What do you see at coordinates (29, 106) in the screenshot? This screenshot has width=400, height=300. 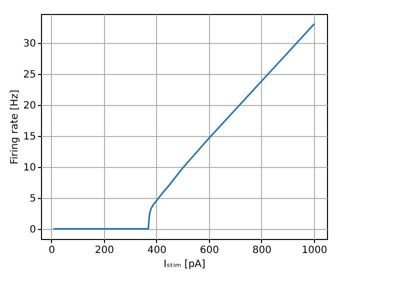 I see `y-tick-label: 20` at bounding box center [29, 106].